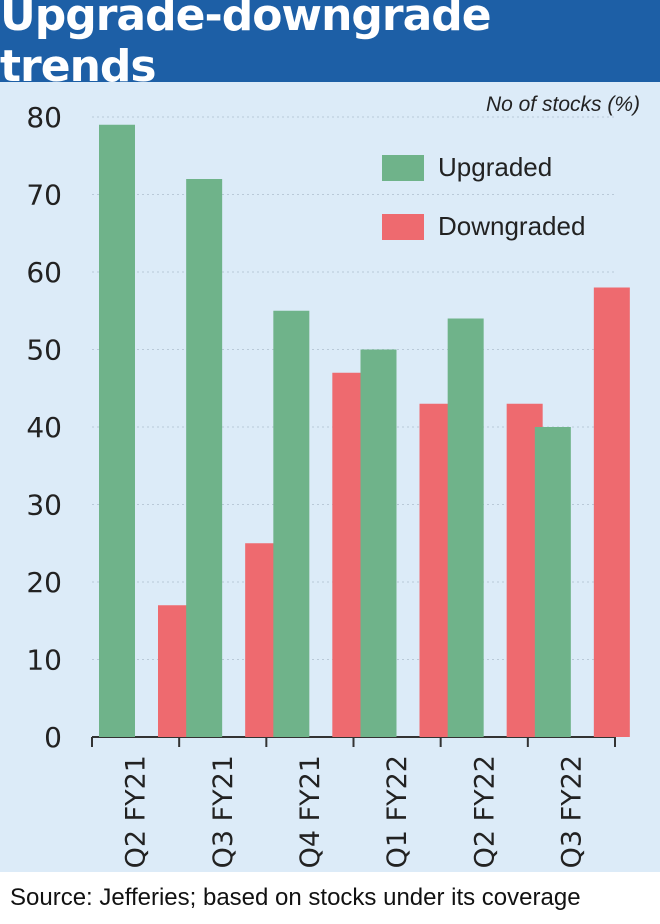 Image resolution: width=660 pixels, height=924 pixels. What do you see at coordinates (403, 167) in the screenshot?
I see `legend-swatch-upgraded` at bounding box center [403, 167].